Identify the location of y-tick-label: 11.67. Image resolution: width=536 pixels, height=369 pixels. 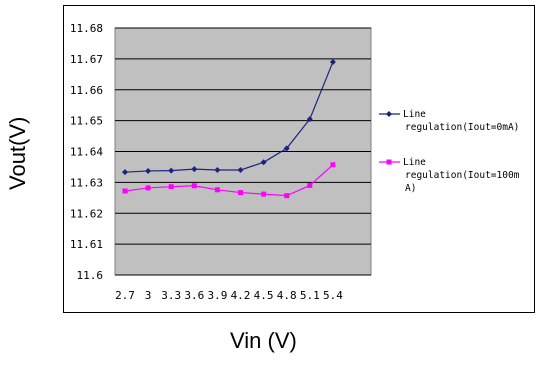
(86, 59).